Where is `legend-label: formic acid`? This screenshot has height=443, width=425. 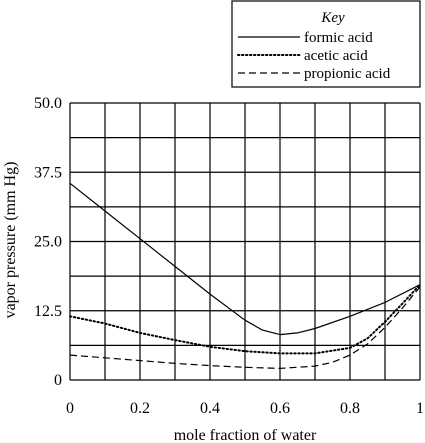 legend-label: formic acid is located at coordinates (338, 38).